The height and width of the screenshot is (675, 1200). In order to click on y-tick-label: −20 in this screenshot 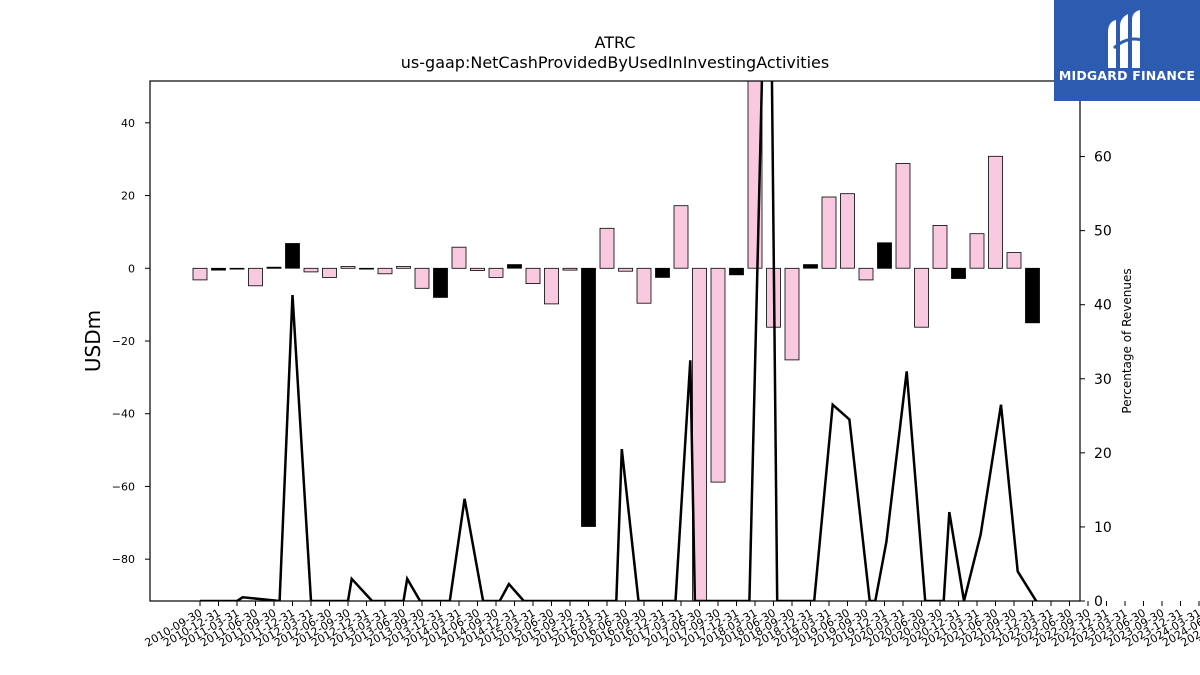, I will do `click(123, 341)`.